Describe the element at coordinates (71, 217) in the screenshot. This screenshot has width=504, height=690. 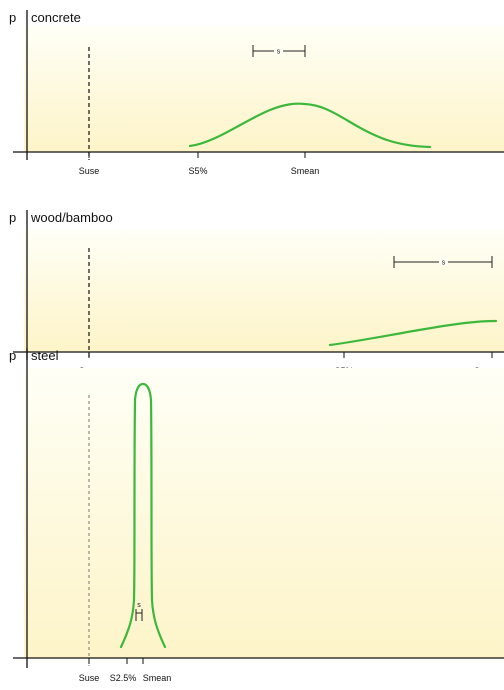
I see `panel-title: wood/bamboo` at that location.